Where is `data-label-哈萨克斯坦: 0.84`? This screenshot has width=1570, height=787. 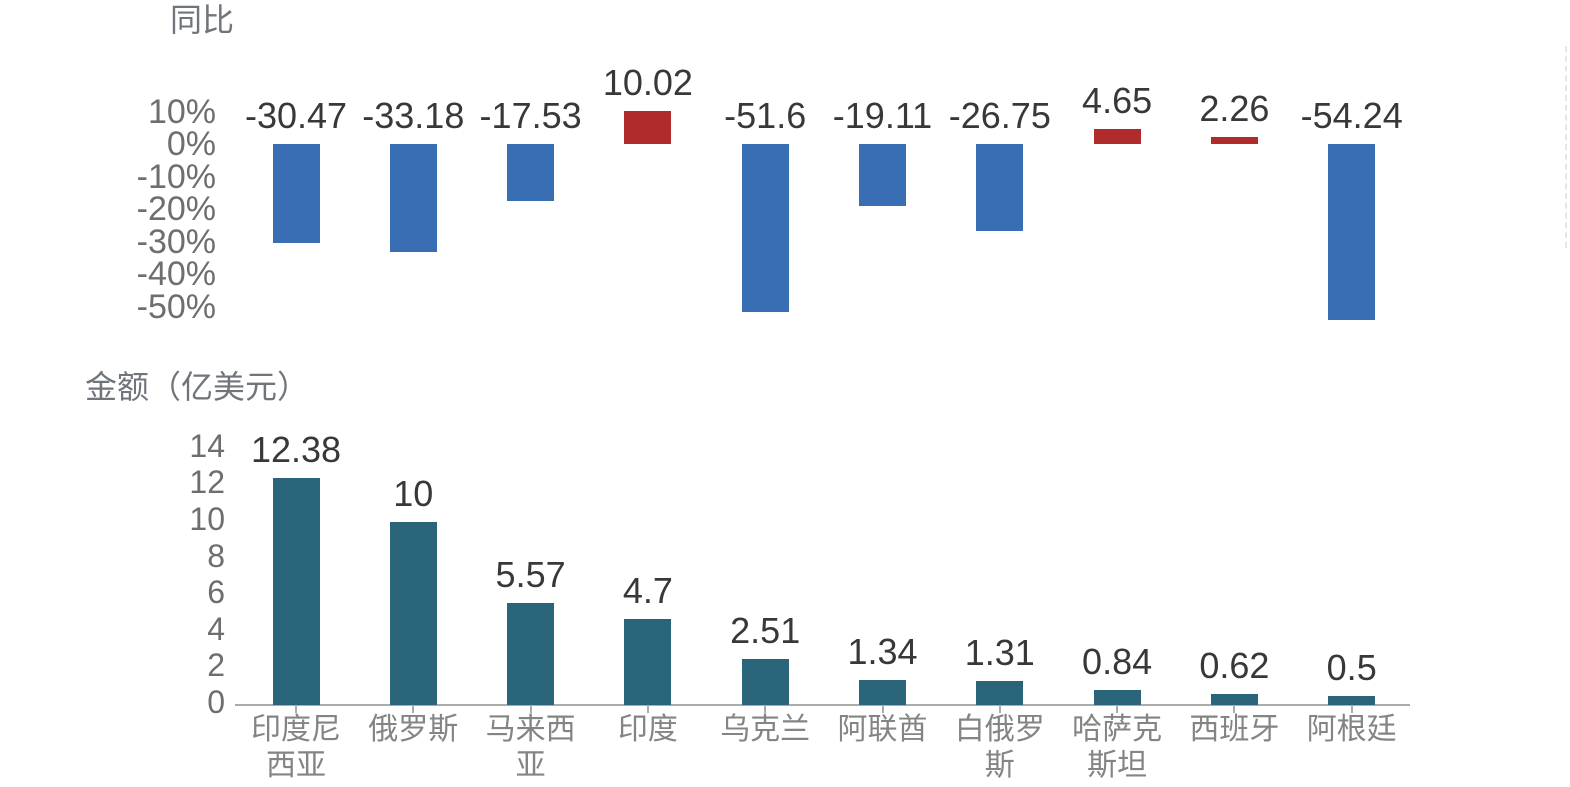
data-label-哈萨克斯坦: 0.84 is located at coordinates (1117, 661).